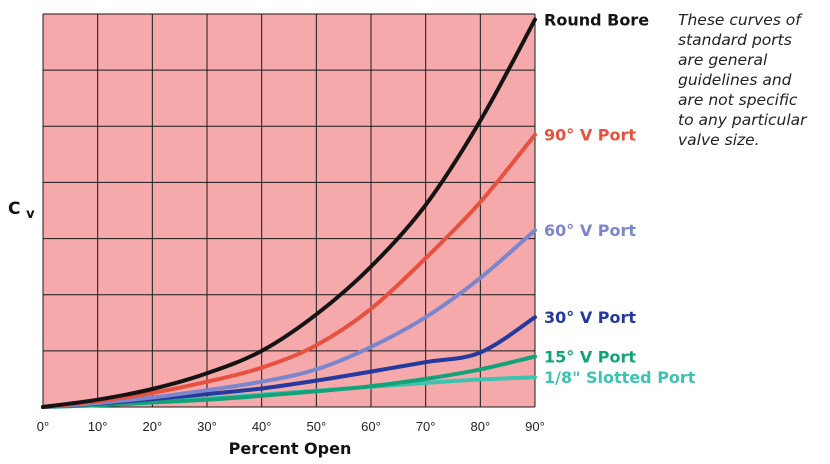  Describe the element at coordinates (207, 426) in the screenshot. I see `x-tick-label: 30°` at that location.